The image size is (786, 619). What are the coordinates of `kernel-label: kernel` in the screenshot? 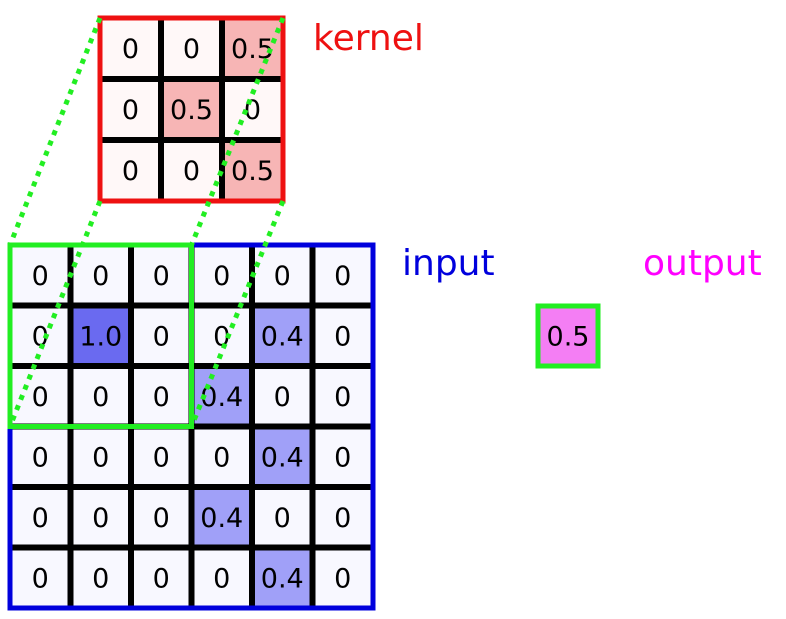 It's located at (368, 38).